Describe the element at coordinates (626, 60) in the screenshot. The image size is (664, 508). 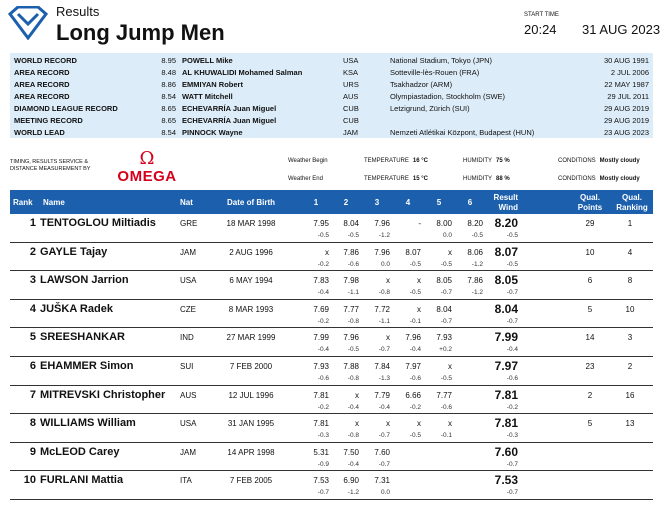
I see `record-date: 30 AUG 1991` at that location.